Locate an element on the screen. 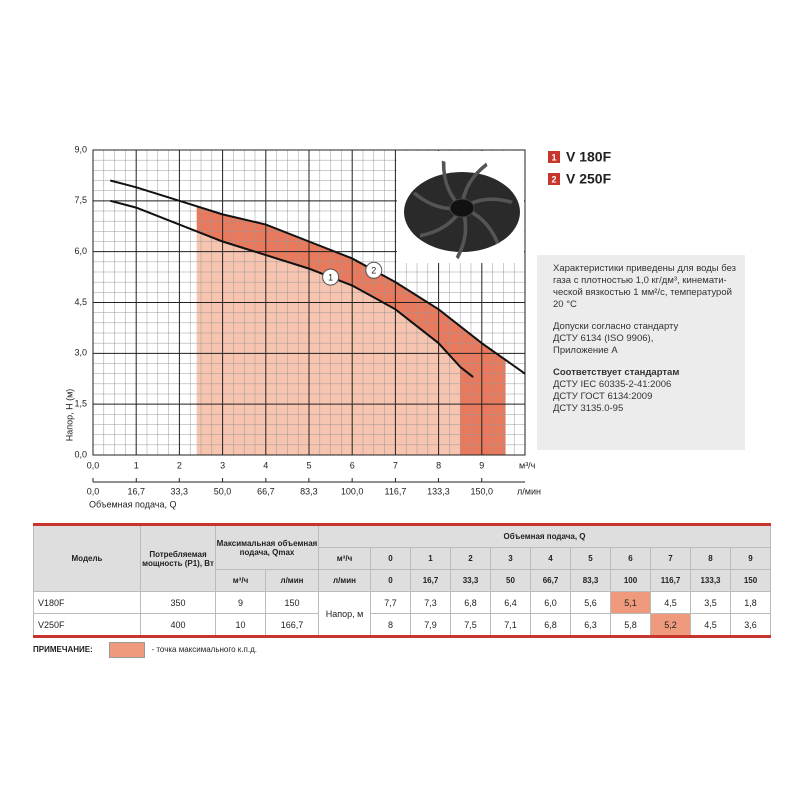  x2-tick-label: 133,3 is located at coordinates (438, 491).